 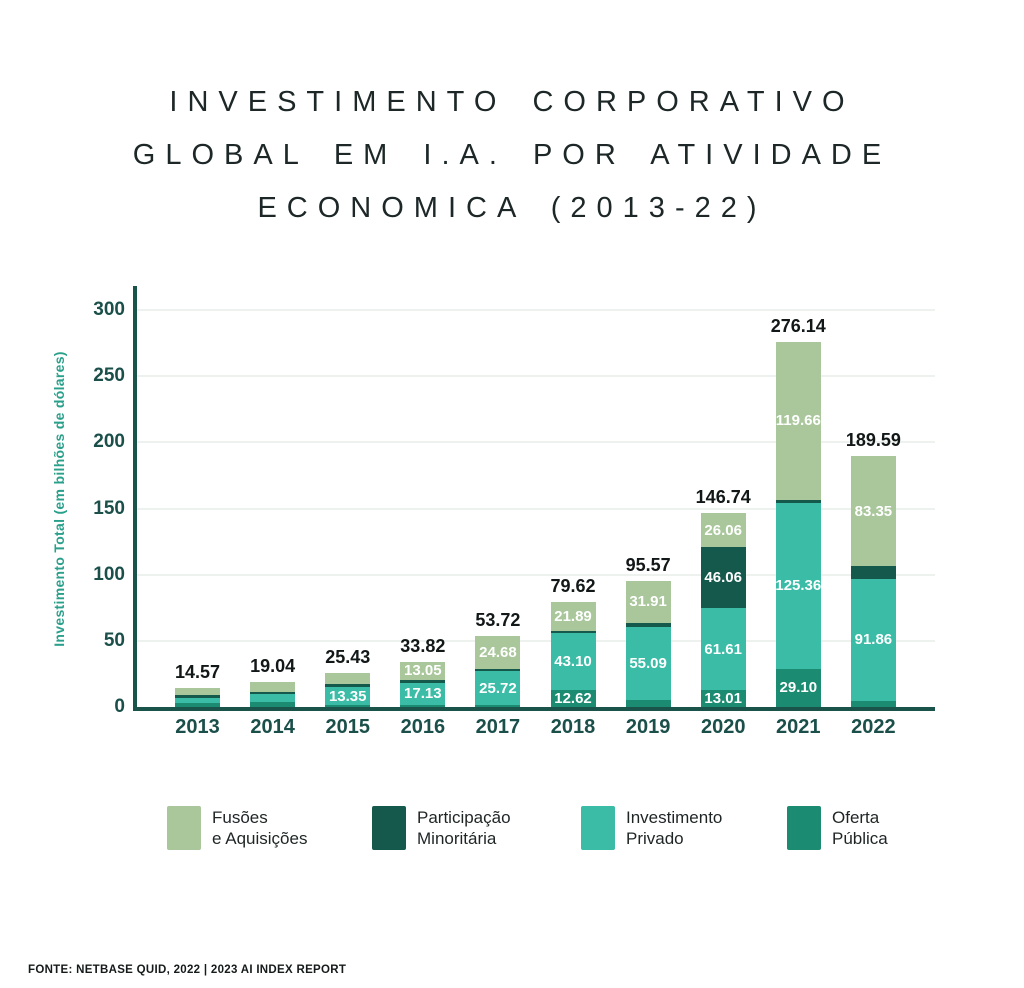 What do you see at coordinates (860, 828) in the screenshot?
I see `legend-label: Oferta Pública` at bounding box center [860, 828].